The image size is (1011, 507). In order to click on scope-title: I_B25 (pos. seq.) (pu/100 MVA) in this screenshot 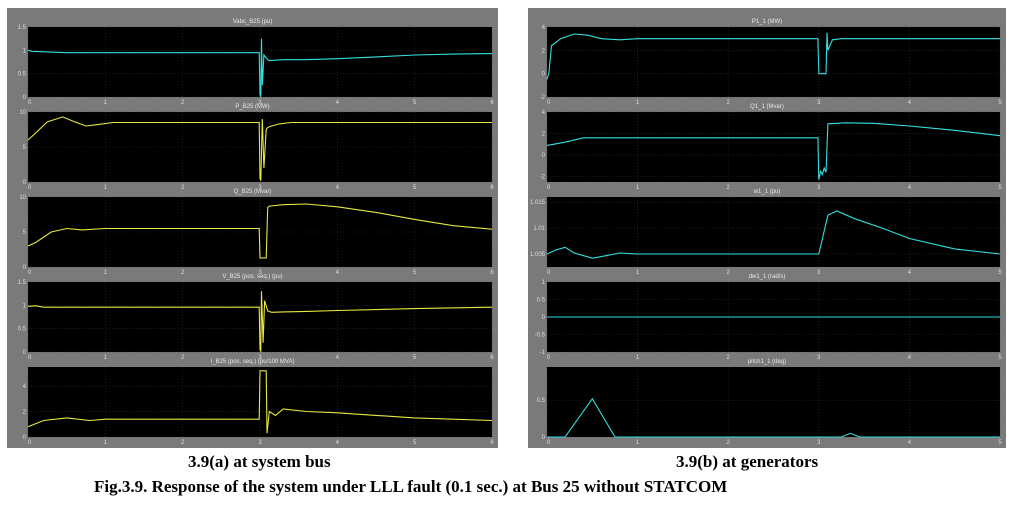, I will do `click(252, 362)`.